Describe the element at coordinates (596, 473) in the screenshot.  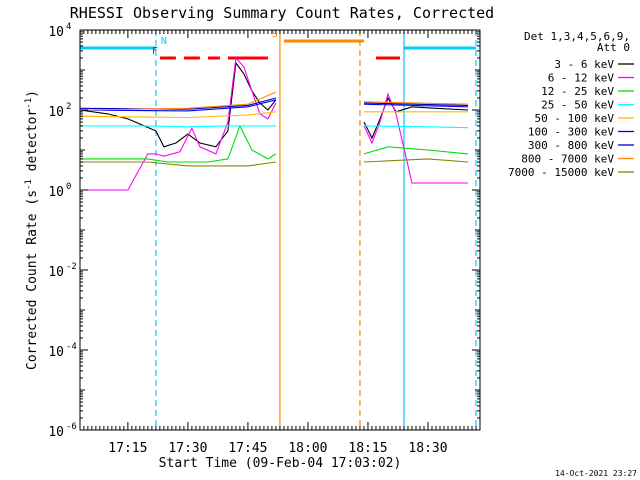
I see `render-timestamp: 14-Oct-2021 23:27` at that location.